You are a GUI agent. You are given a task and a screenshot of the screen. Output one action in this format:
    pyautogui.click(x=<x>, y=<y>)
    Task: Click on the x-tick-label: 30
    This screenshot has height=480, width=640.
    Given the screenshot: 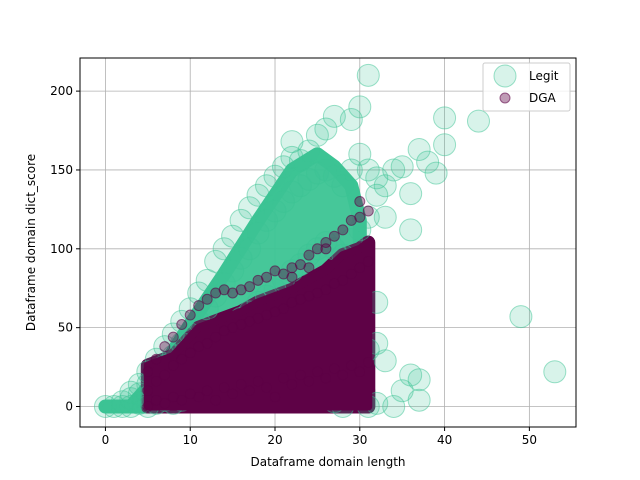 What is the action you would take?
    pyautogui.click(x=359, y=440)
    